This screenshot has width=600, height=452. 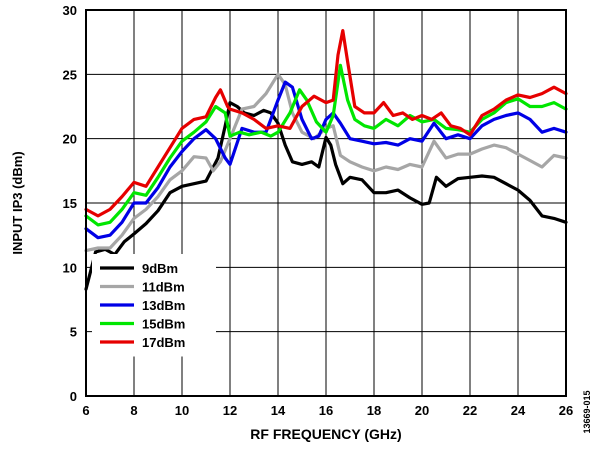 I want to click on y-tick-label: 25, so click(x=70, y=74).